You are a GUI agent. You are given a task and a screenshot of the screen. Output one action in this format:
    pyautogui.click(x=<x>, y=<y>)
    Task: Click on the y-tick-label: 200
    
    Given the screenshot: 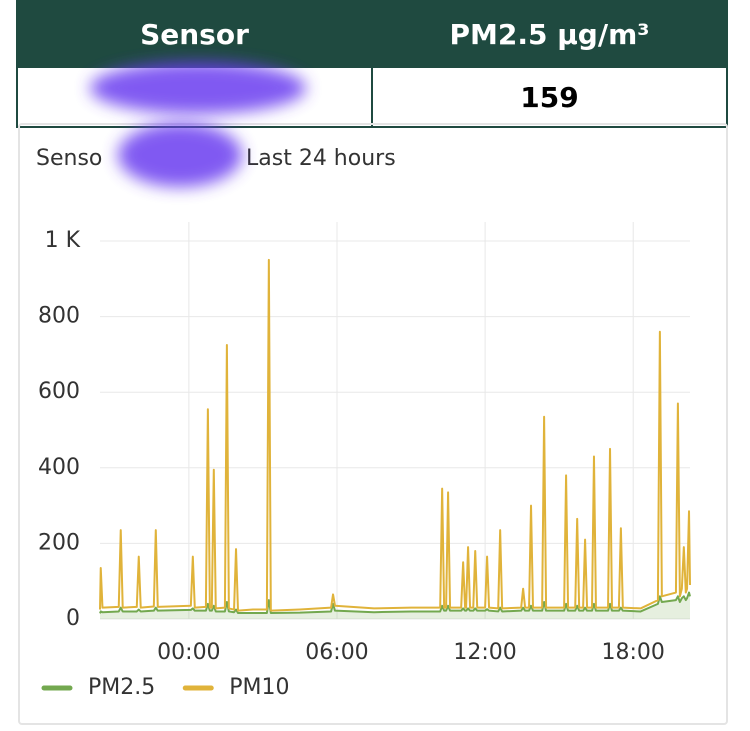 What is the action you would take?
    pyautogui.click(x=59, y=542)
    